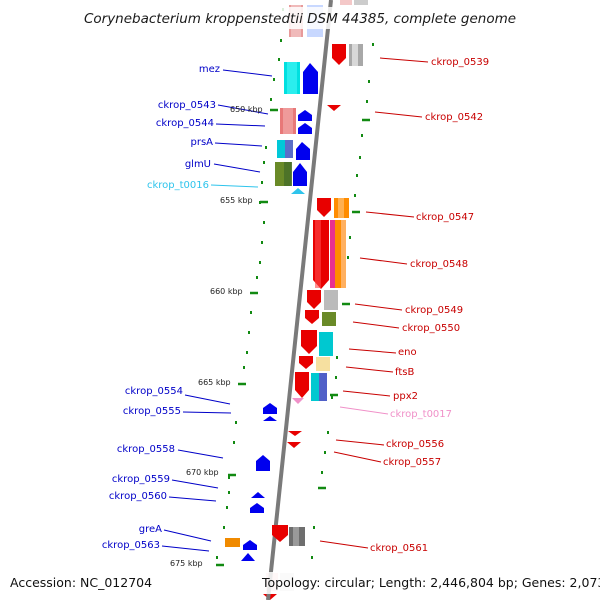 The width and height of the screenshot is (600, 600). I want to click on gene-ckrop-0556-feature, so click(295, 433).